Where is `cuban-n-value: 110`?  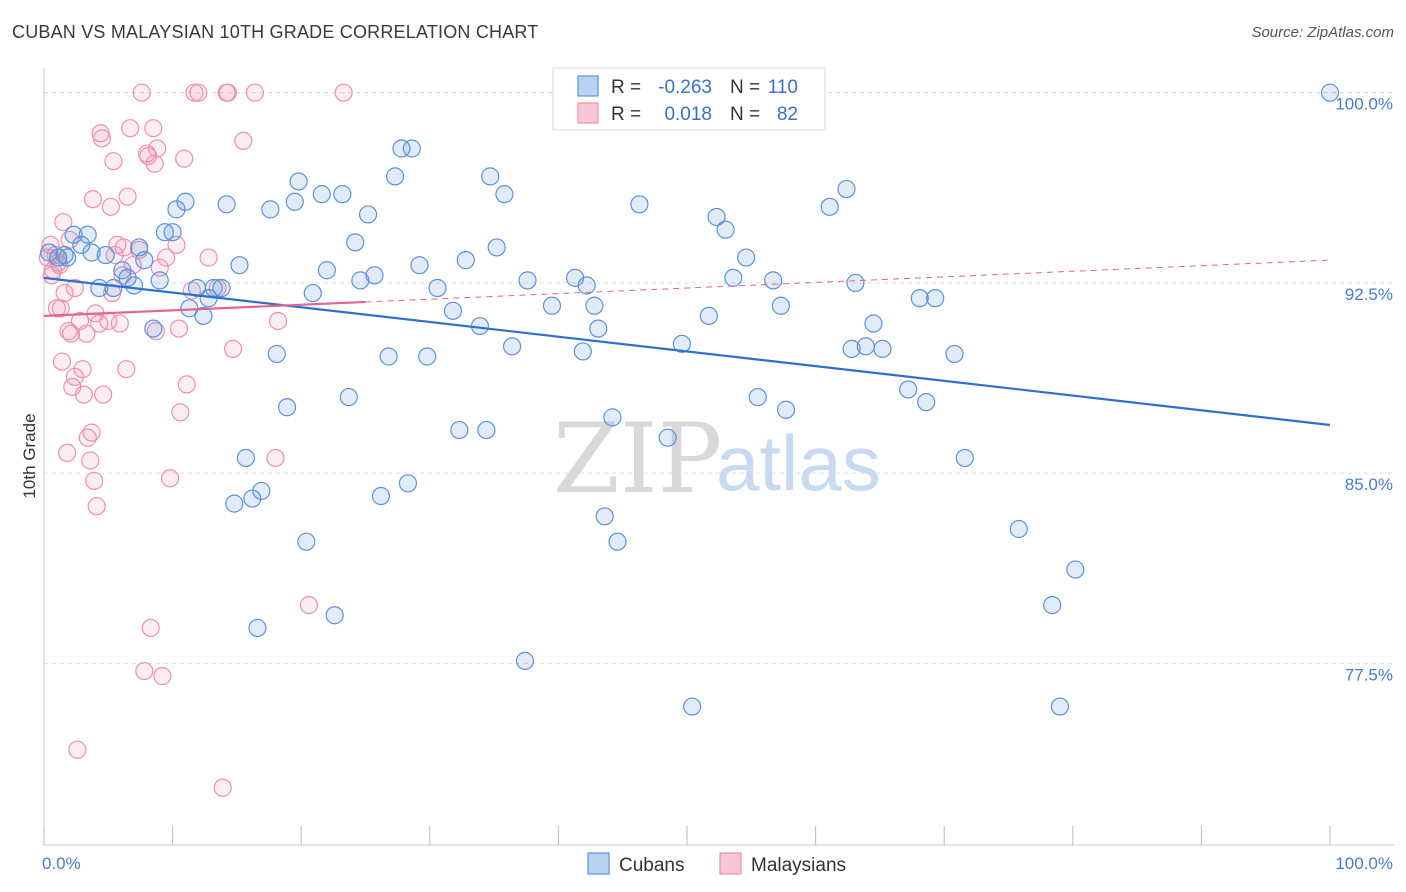
cuban-n-value: 110 is located at coordinates (783, 87).